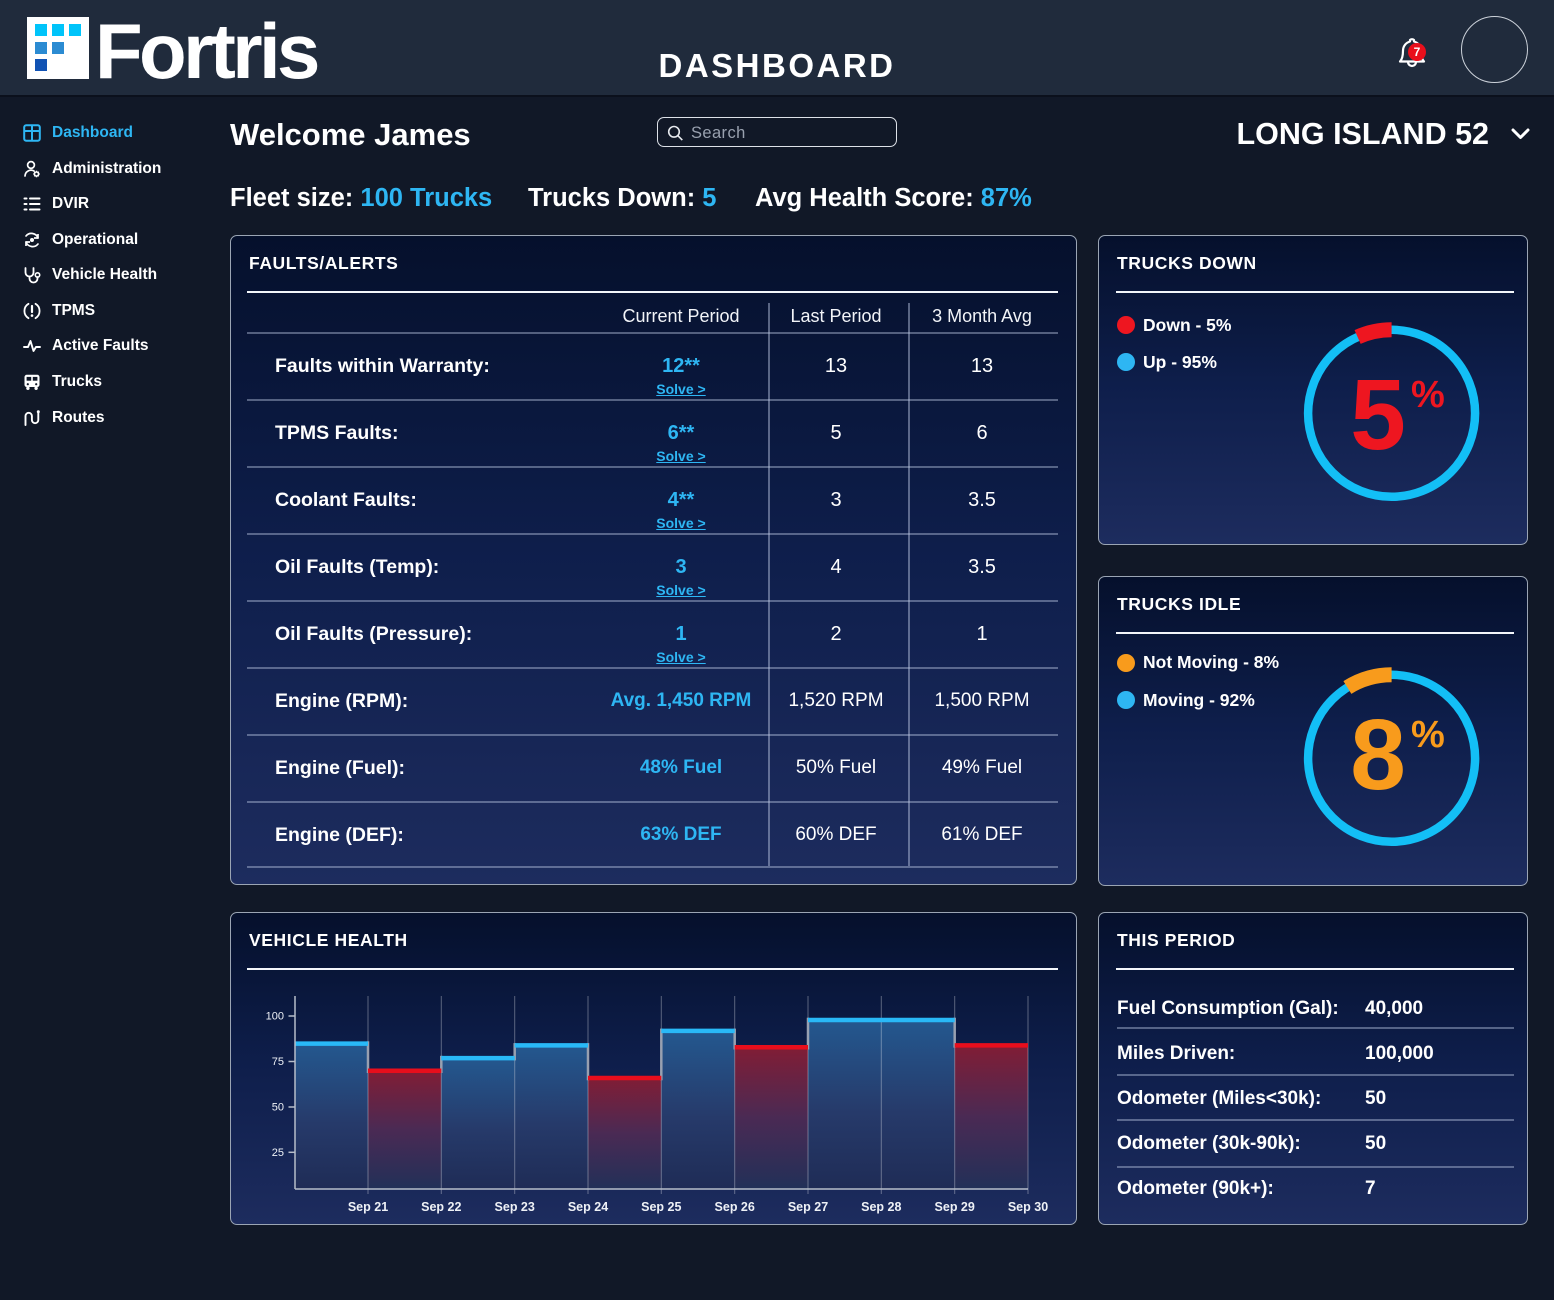  Describe the element at coordinates (275, 1017) in the screenshot. I see `svg-text: 100` at that location.